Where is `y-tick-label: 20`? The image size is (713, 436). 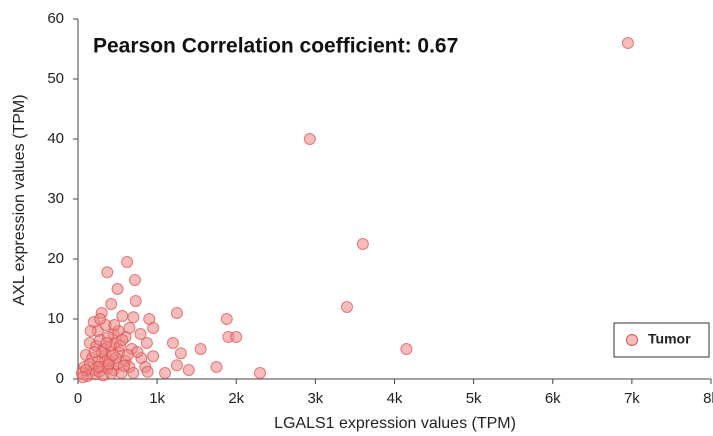
y-tick-label: 20 is located at coordinates (55, 258).